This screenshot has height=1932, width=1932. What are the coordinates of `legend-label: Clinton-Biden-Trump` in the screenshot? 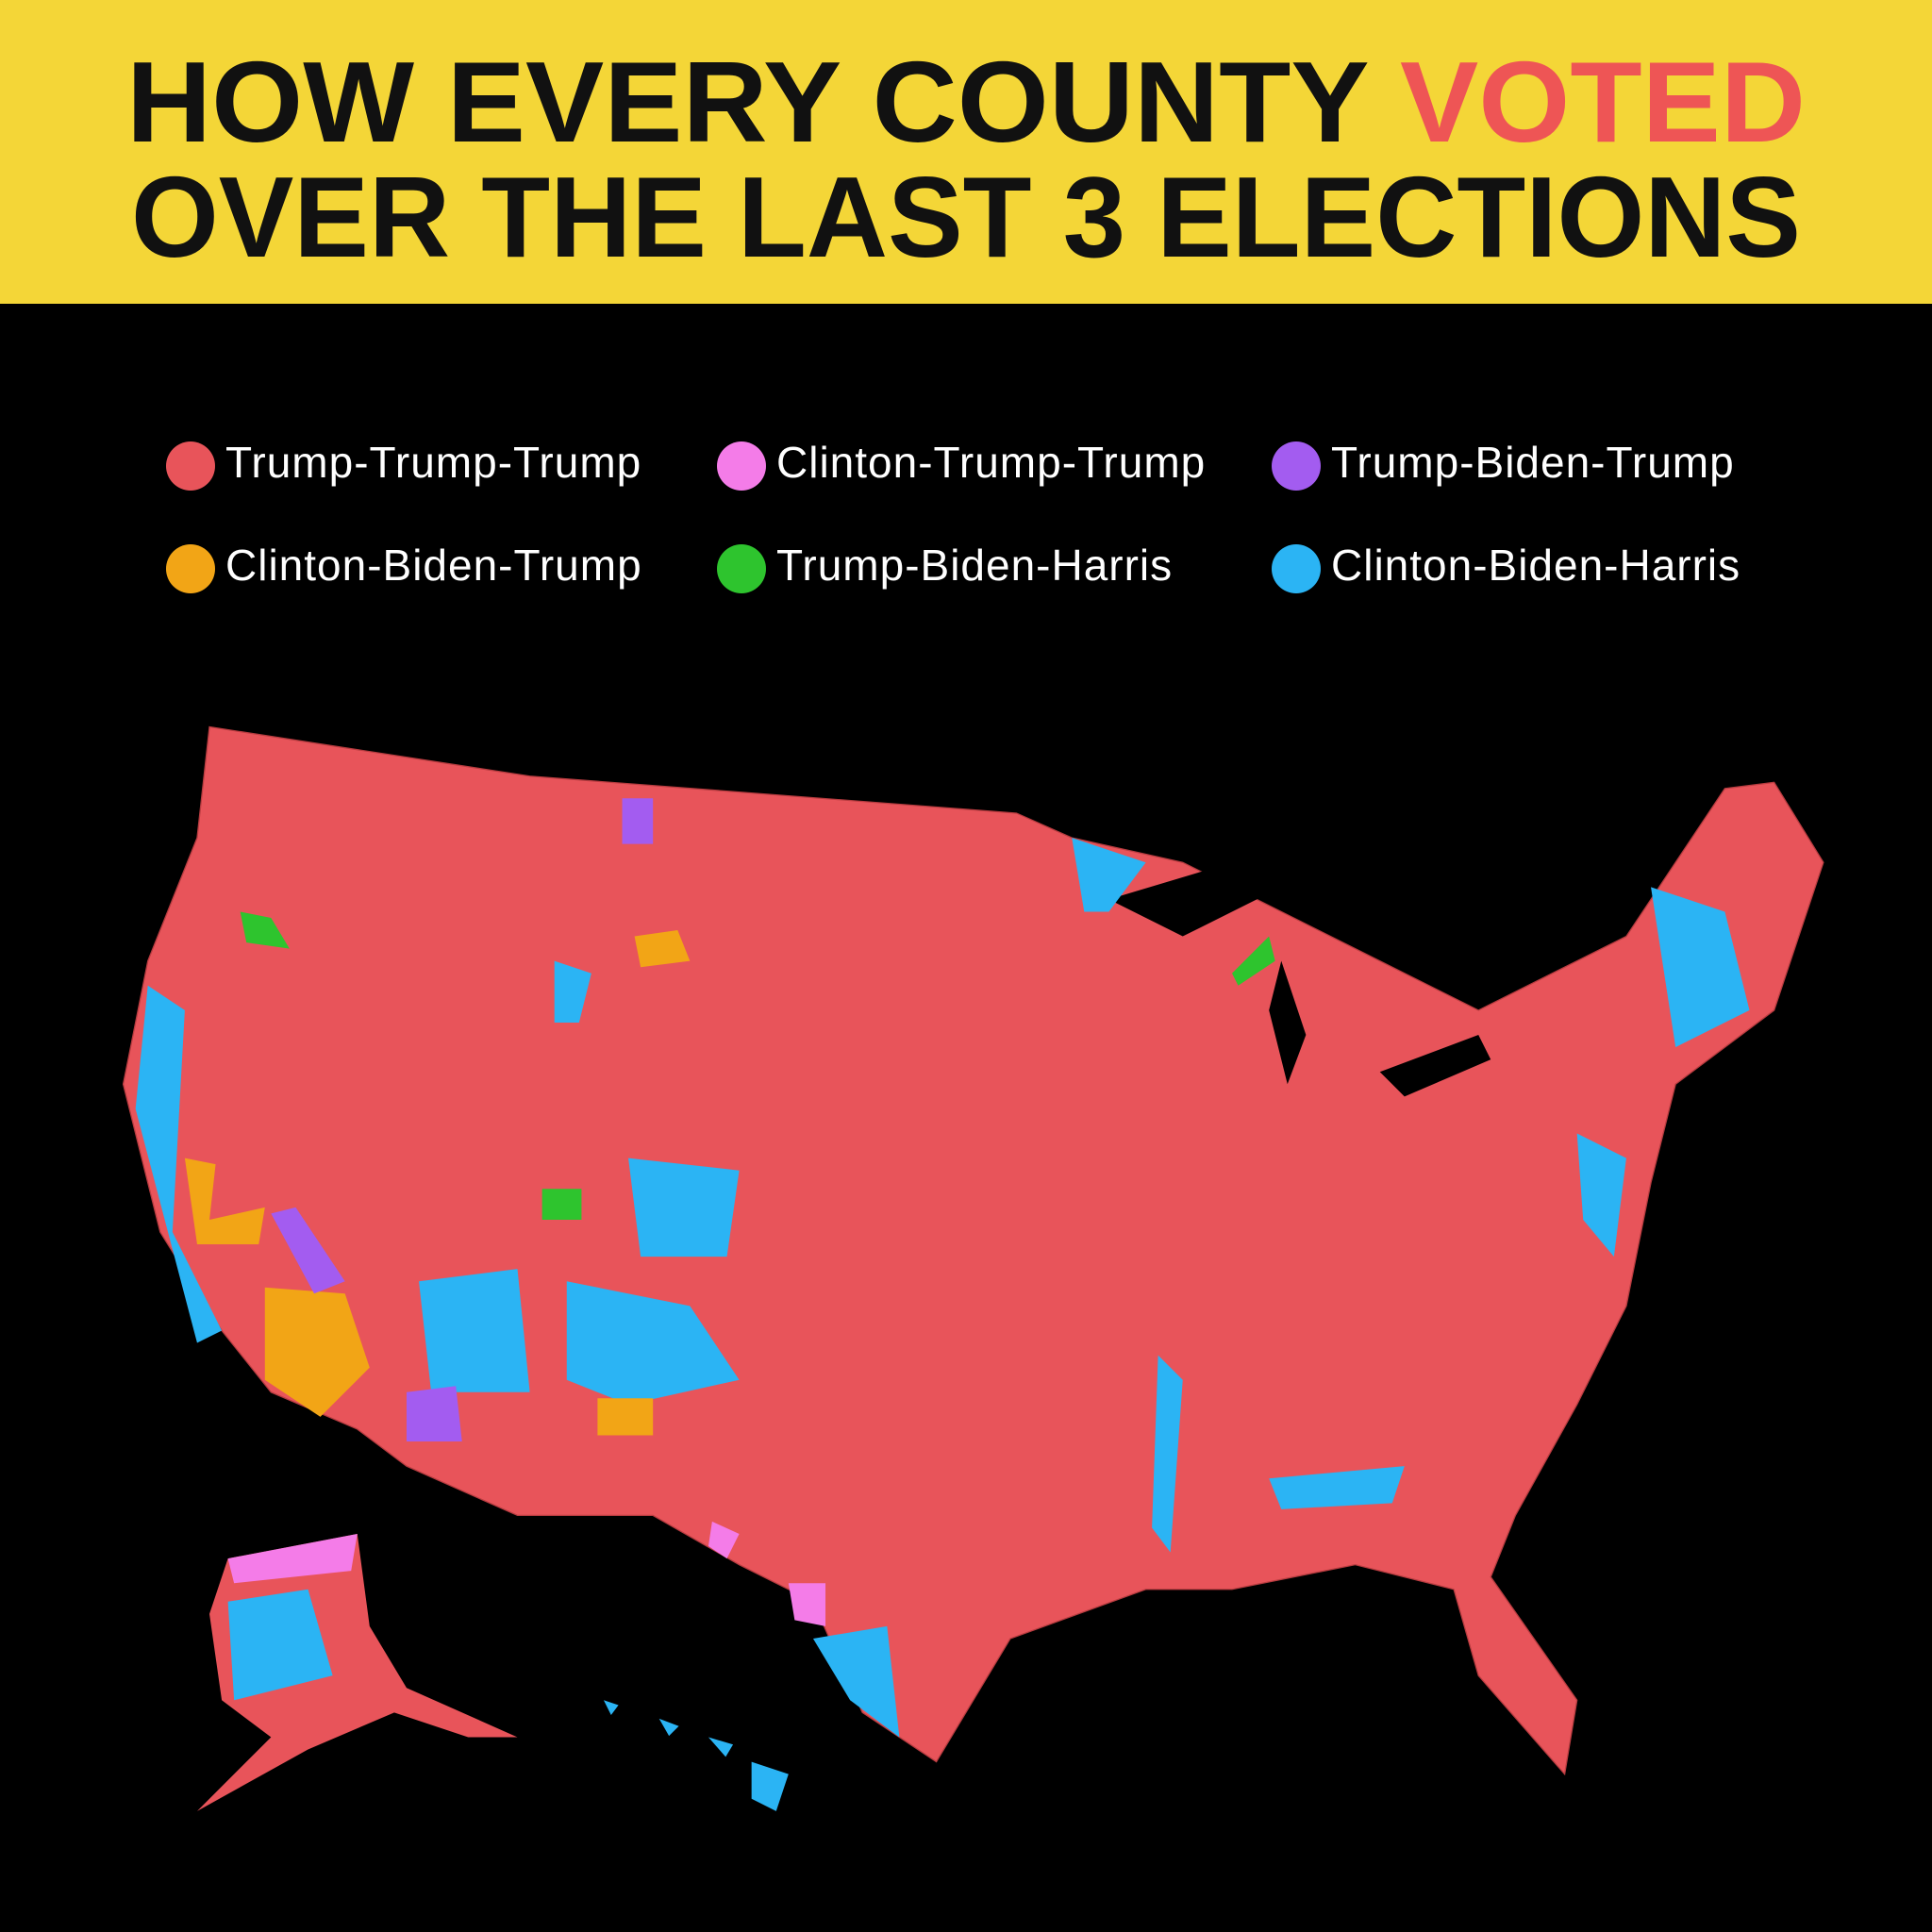 It's located at (434, 566).